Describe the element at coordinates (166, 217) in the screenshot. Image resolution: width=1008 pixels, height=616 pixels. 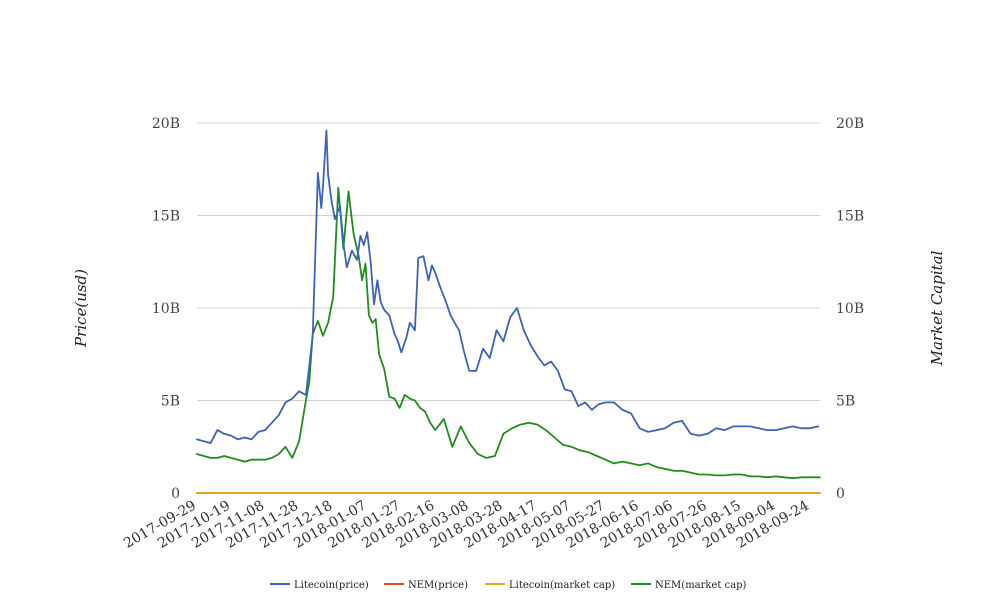
I see `y-tick-label-left: 15B` at that location.